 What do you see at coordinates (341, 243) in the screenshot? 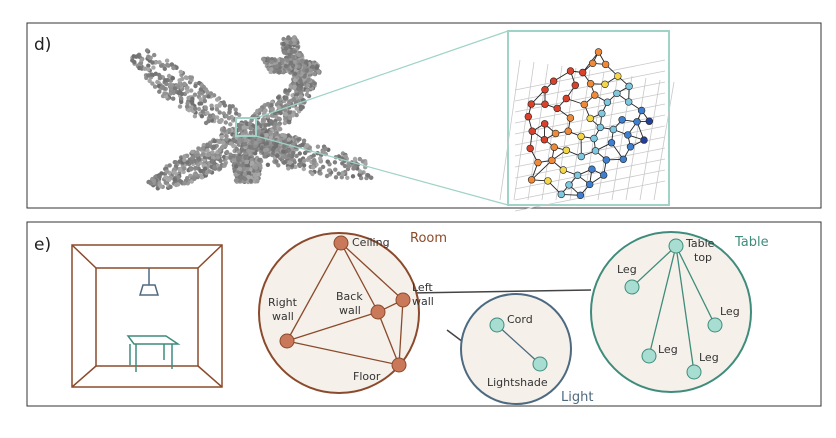
I see `node-ceiling` at bounding box center [341, 243].